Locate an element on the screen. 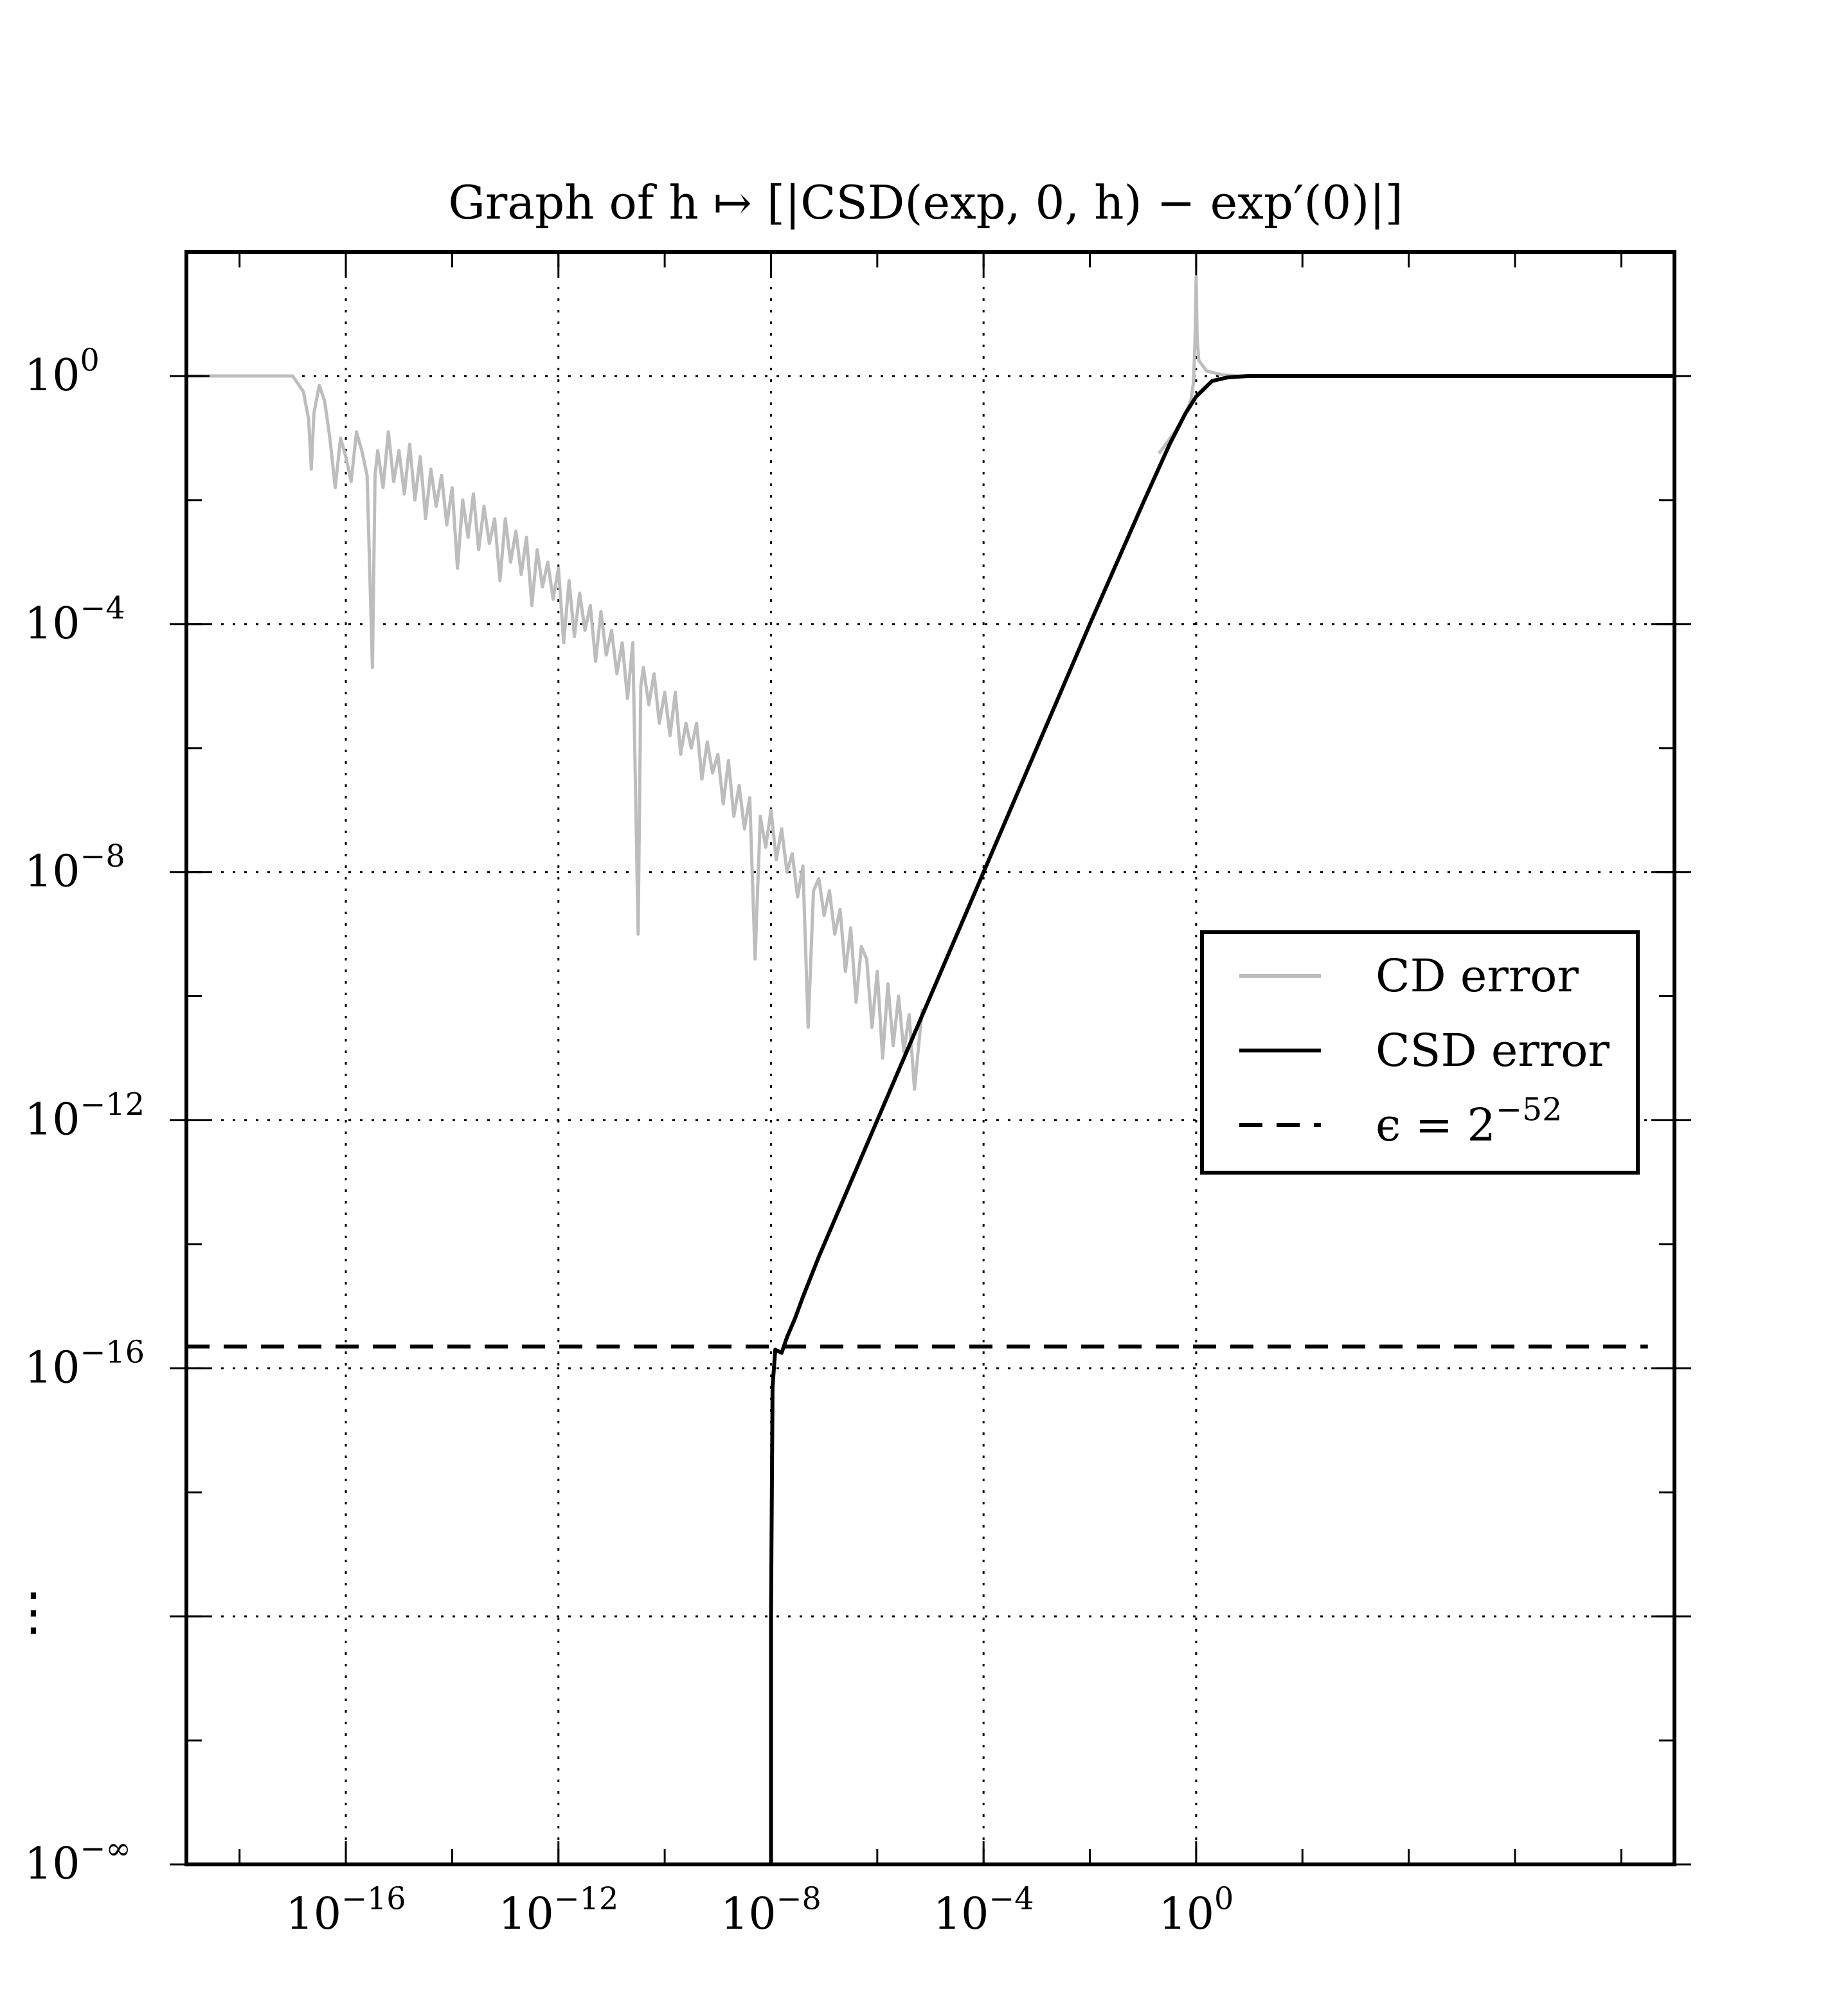  y-tick-label: ⋮ is located at coordinates (33, 1611).